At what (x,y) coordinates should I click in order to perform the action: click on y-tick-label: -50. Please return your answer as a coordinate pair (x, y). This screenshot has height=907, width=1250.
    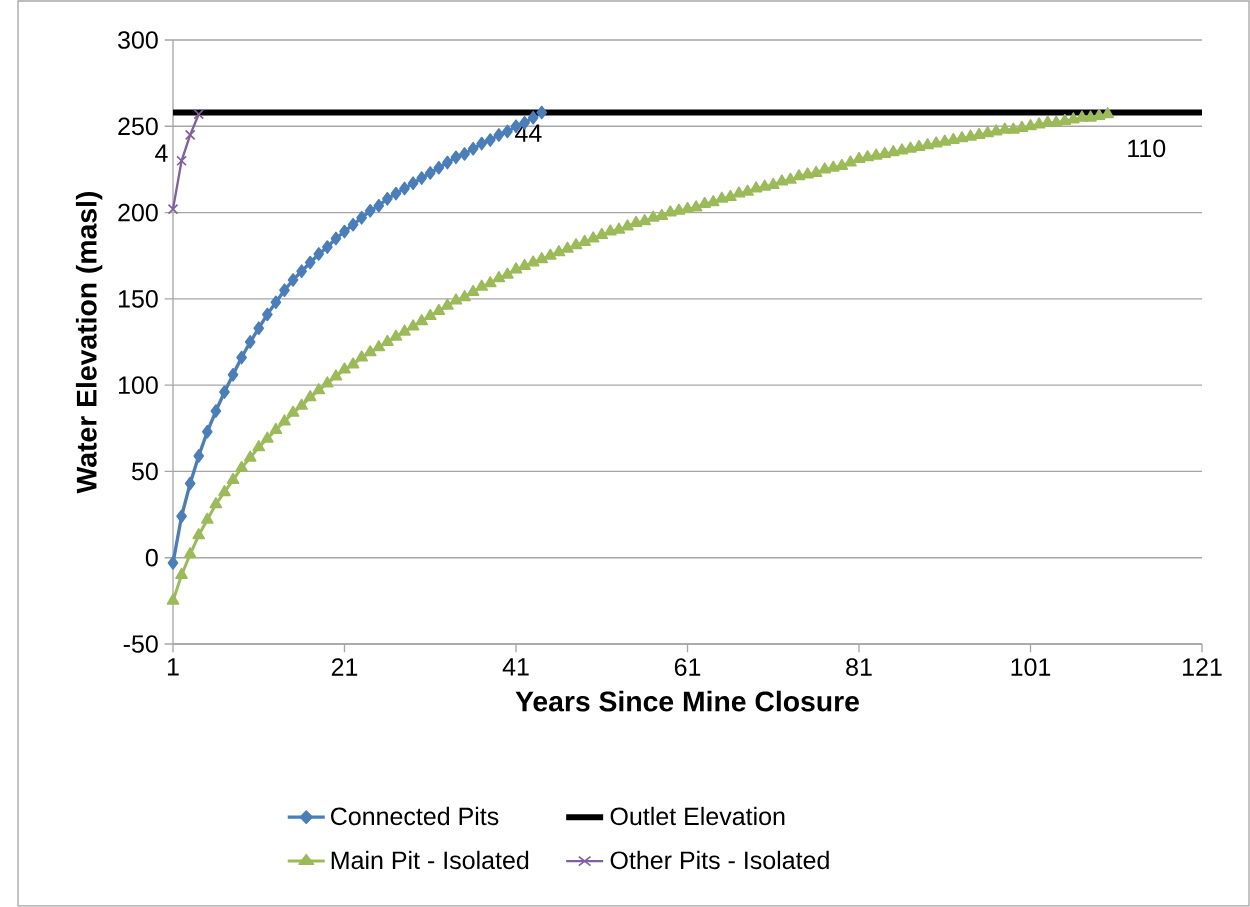
    Looking at the image, I should click on (140, 644).